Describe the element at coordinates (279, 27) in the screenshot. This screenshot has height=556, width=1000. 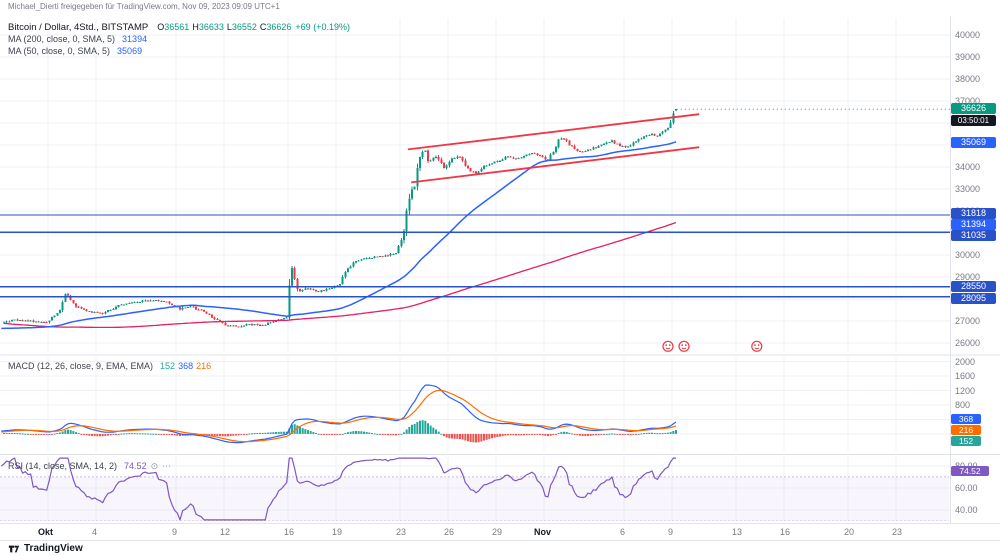
I see `close-value: 36626` at that location.